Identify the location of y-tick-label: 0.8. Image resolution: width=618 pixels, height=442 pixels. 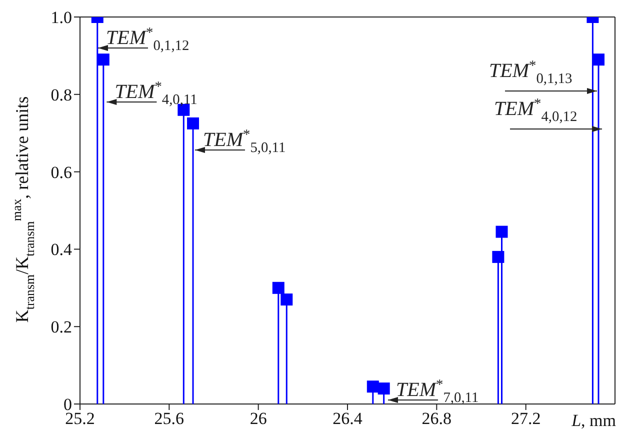
(61, 94).